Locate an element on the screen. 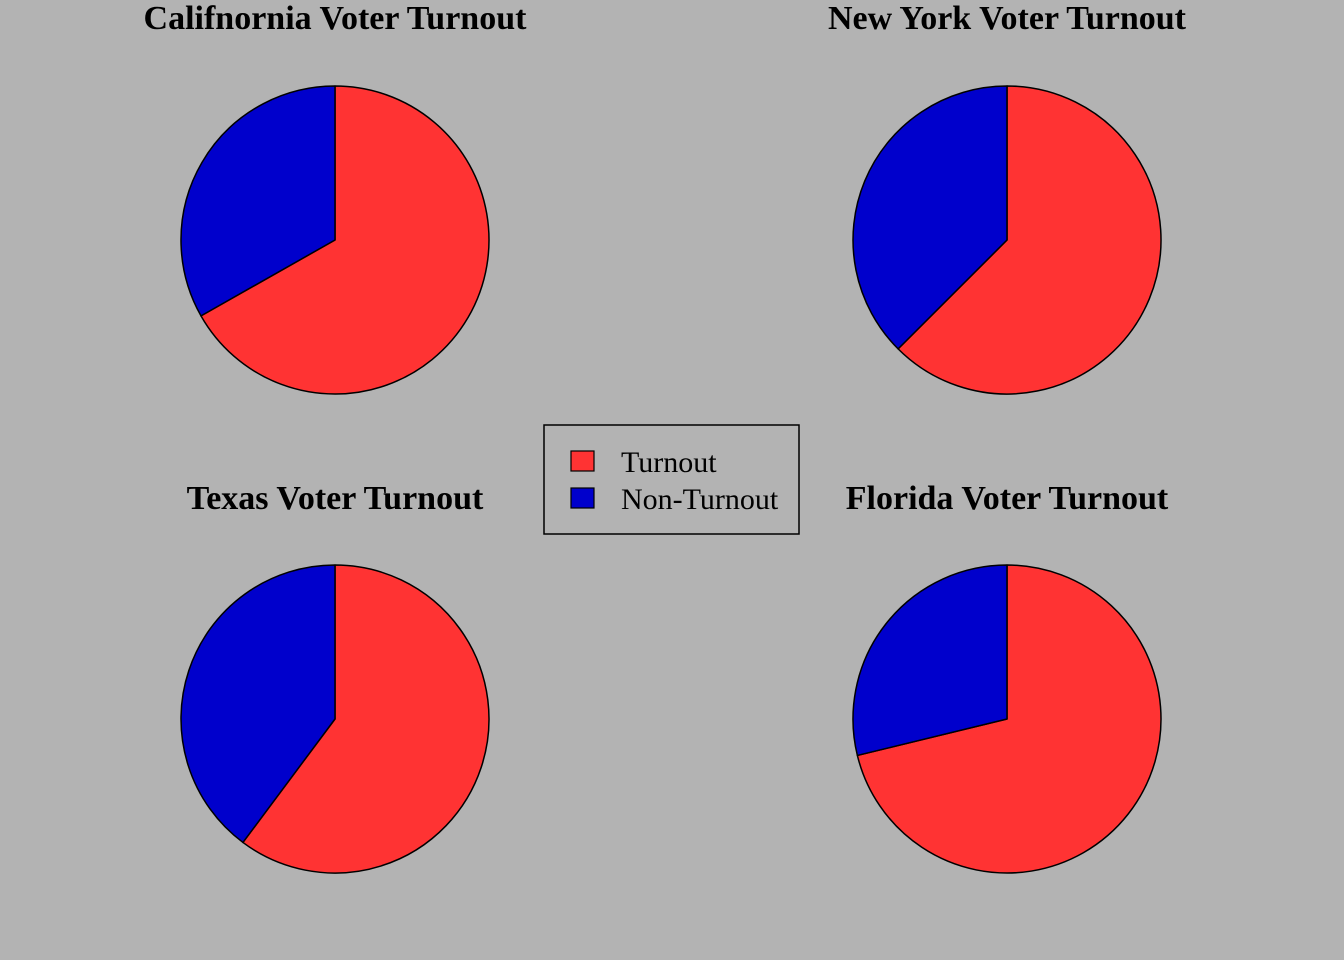 This screenshot has width=1344, height=960. pie-panel-new-york: New York Voter Turnout is located at coordinates (1007, 197).